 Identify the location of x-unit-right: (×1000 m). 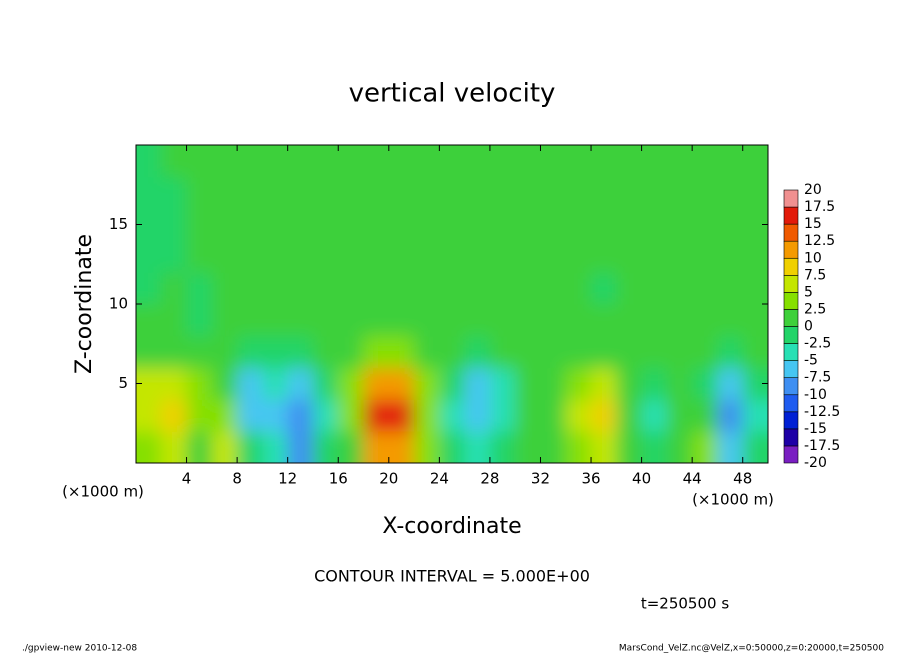
(733, 500).